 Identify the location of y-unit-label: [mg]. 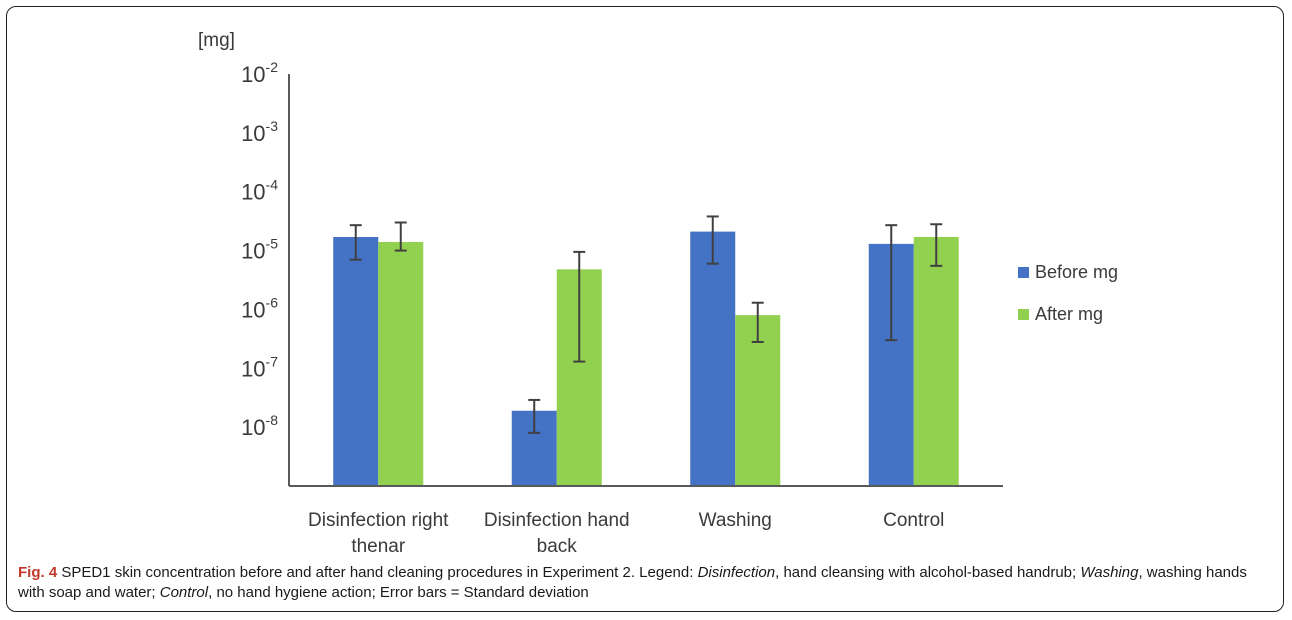
(216, 40).